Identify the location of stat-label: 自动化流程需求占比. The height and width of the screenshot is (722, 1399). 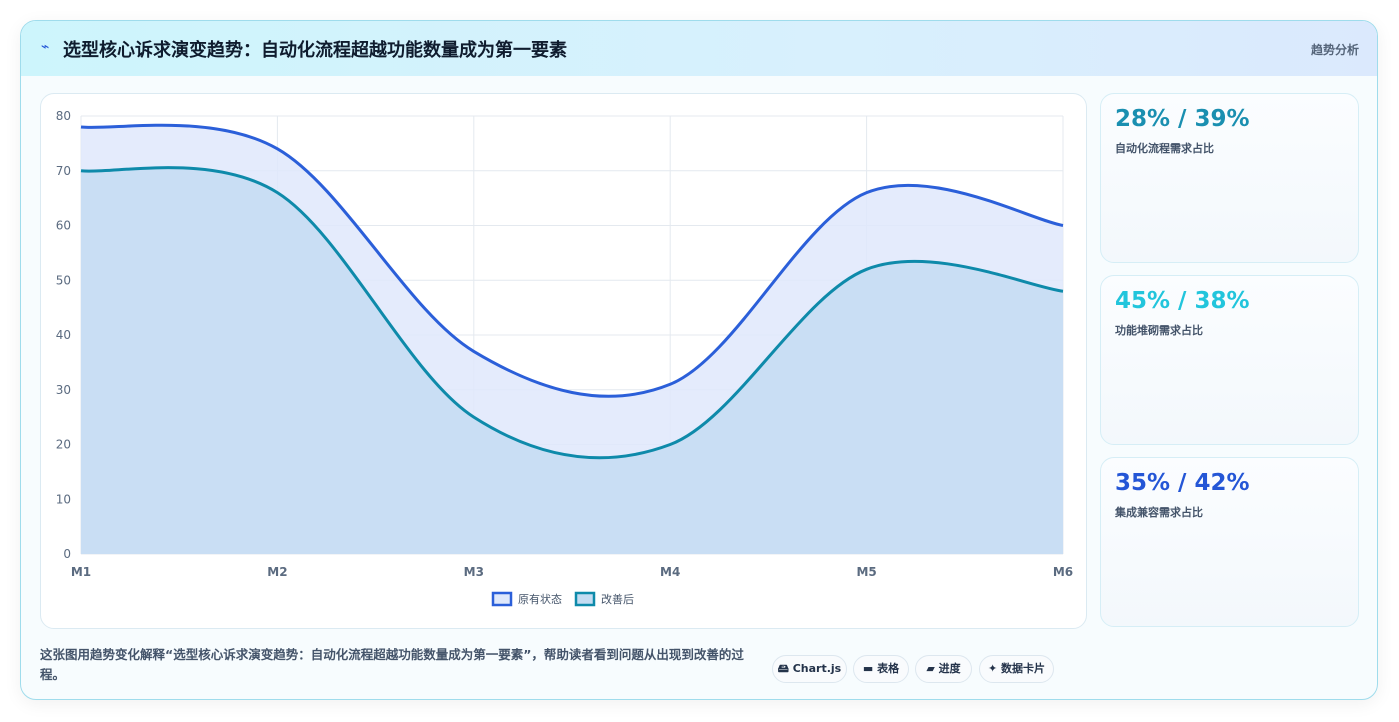
(1164, 148).